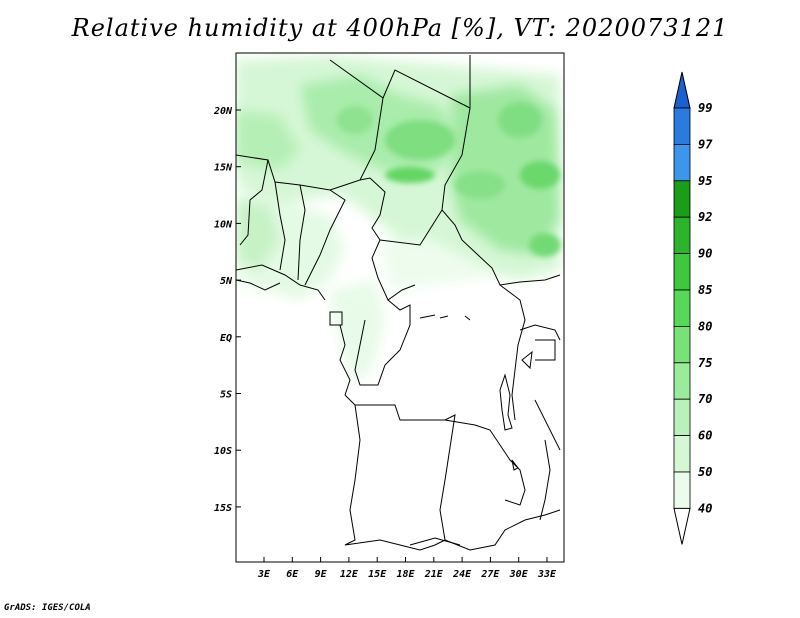  Describe the element at coordinates (223, 451) in the screenshot. I see `lat-label: 10S` at that location.